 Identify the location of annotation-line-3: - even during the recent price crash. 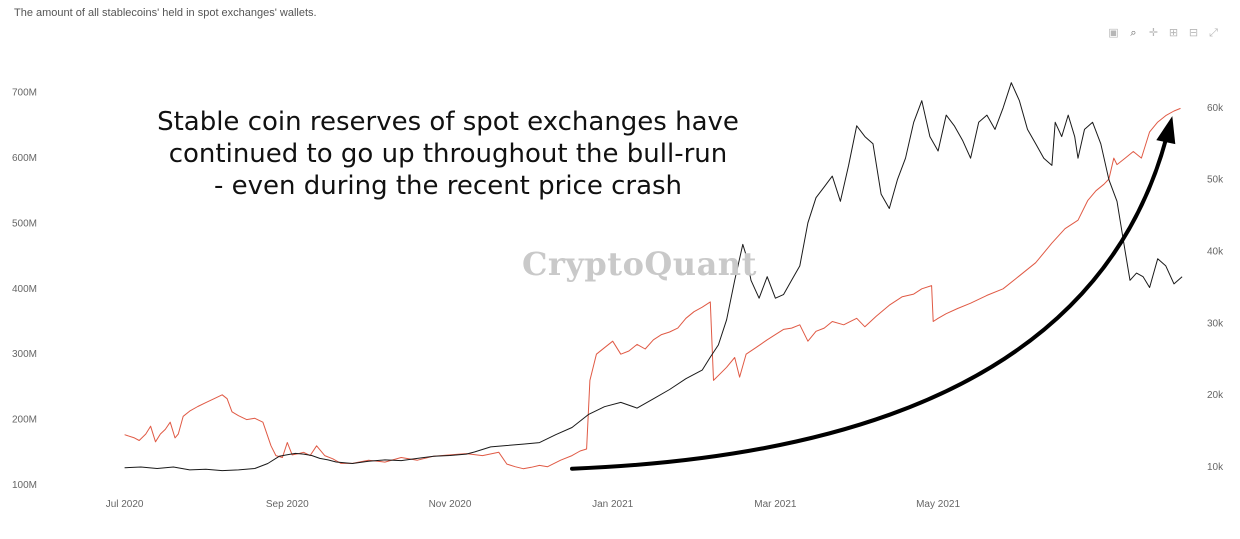
(448, 186).